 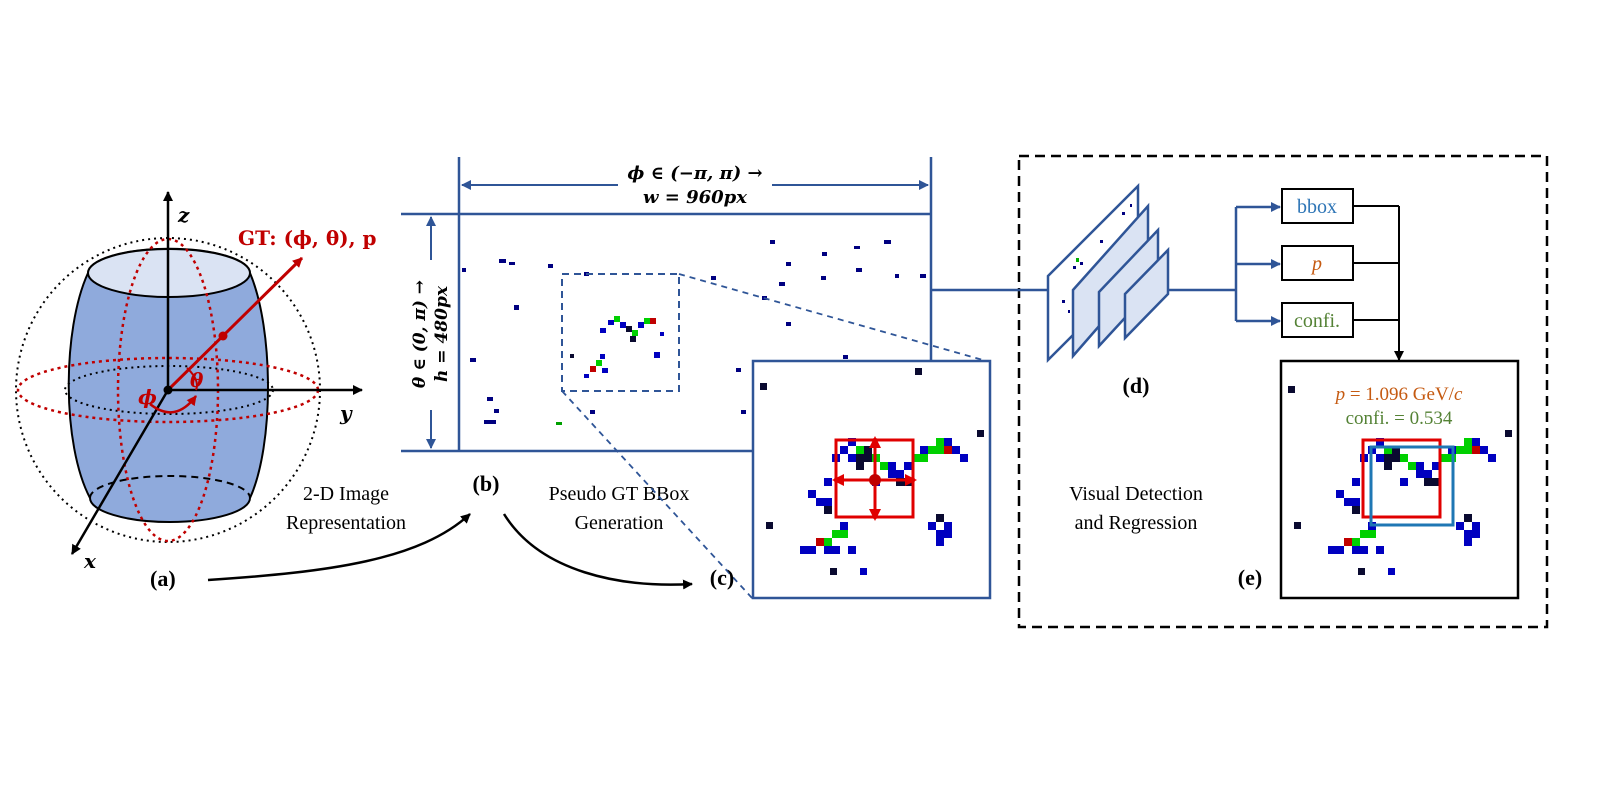 I want to click on caption-pseudo-line1: Pseudo GT BBox, so click(x=619, y=494).